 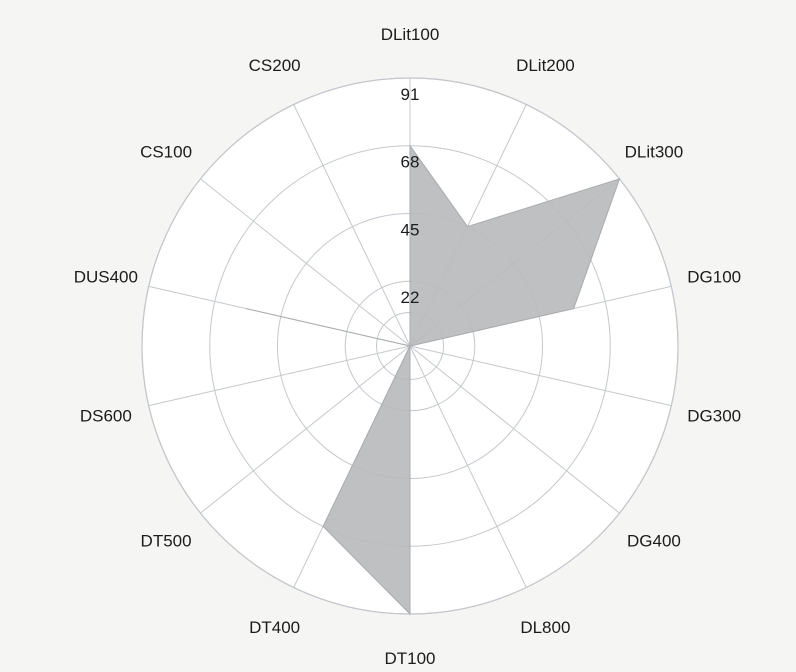 What do you see at coordinates (166, 541) in the screenshot?
I see `category-label-DT500: DT500` at bounding box center [166, 541].